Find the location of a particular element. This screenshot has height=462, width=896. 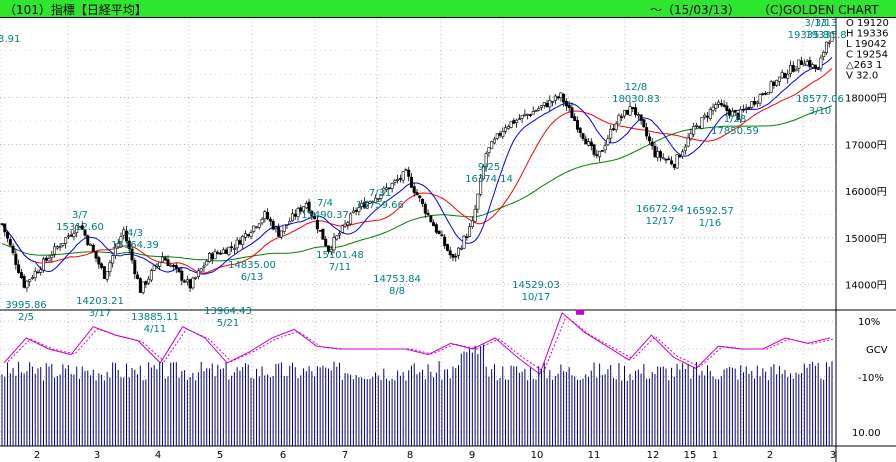

annotation-date: 2/5 is located at coordinates (26, 317).